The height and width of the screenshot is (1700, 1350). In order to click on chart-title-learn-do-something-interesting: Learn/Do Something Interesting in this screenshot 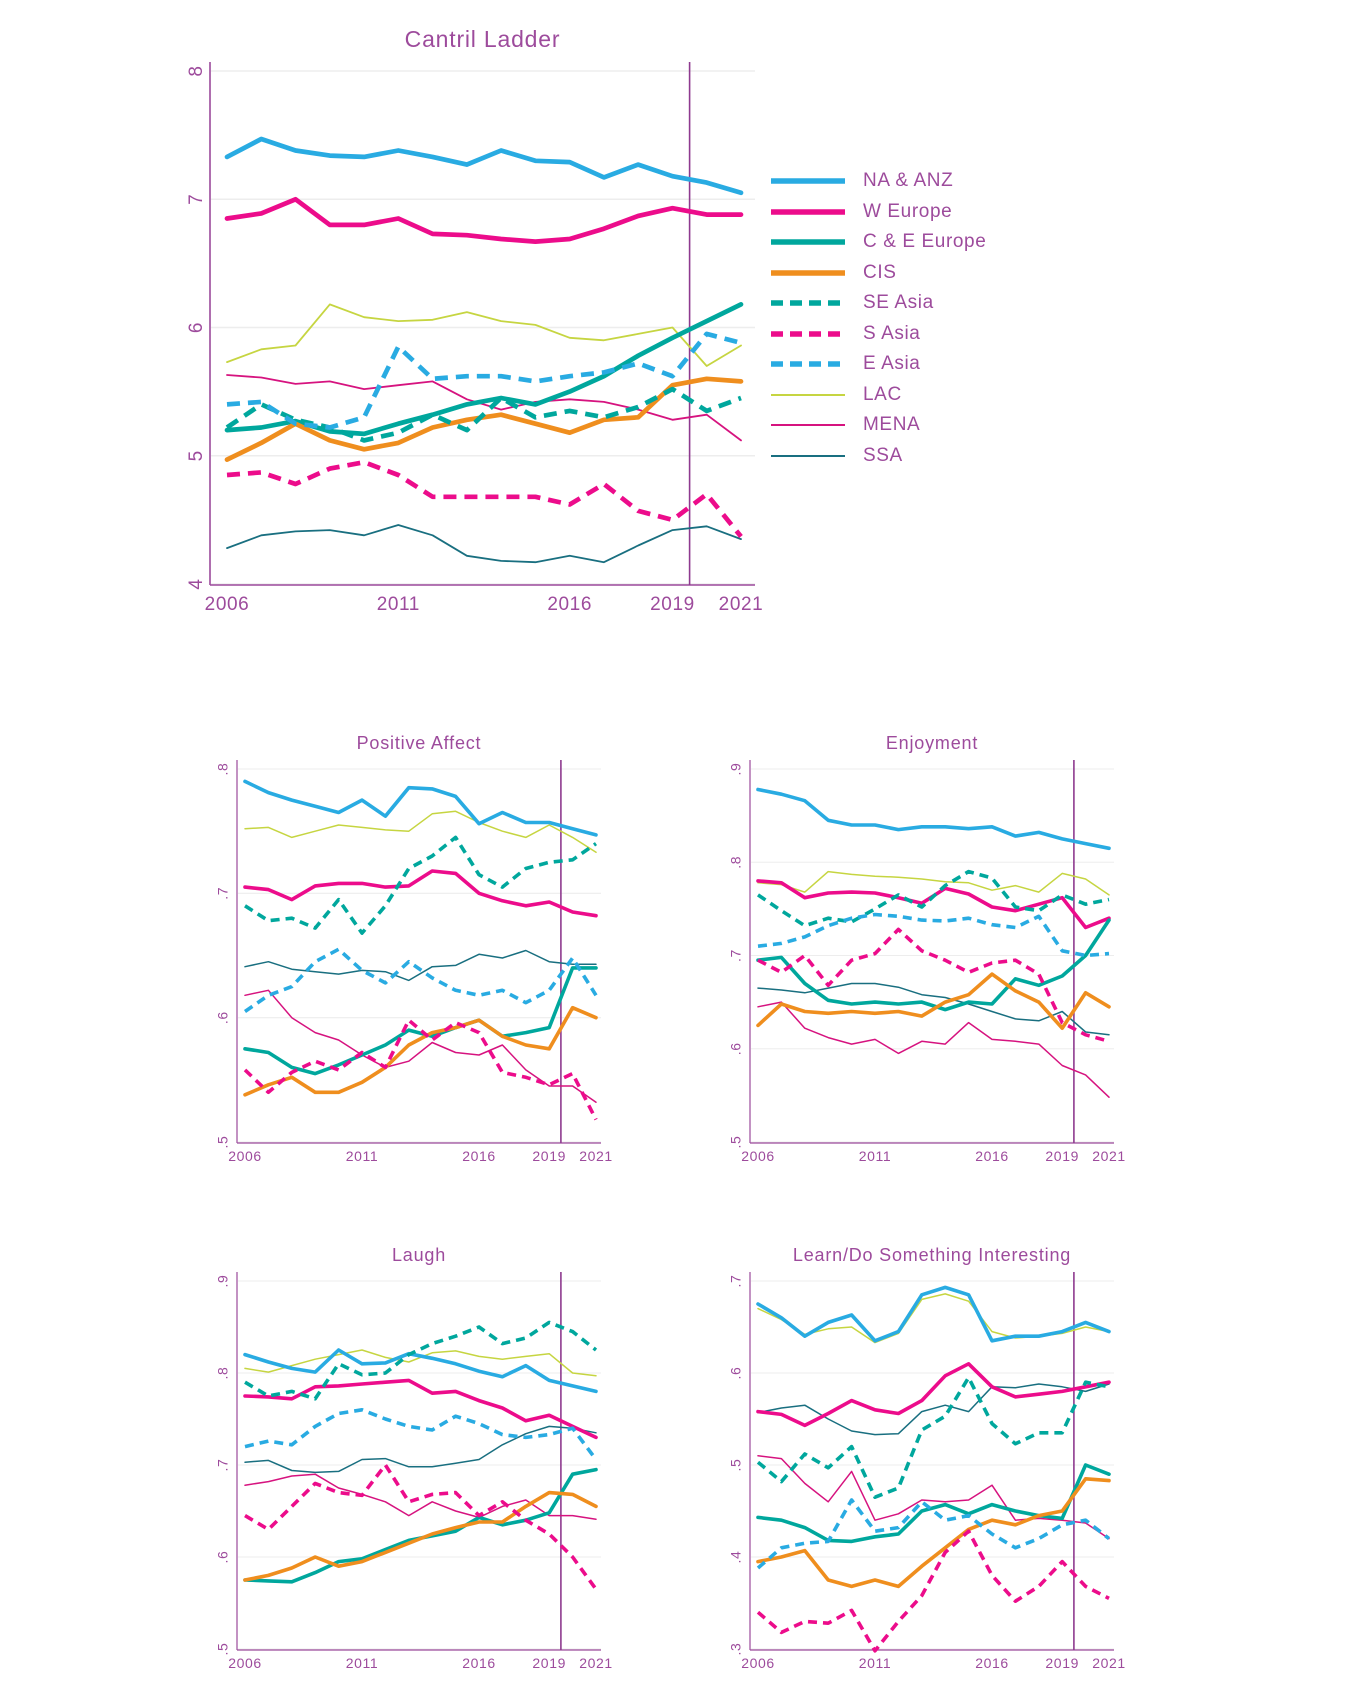, I will do `click(932, 1255)`.